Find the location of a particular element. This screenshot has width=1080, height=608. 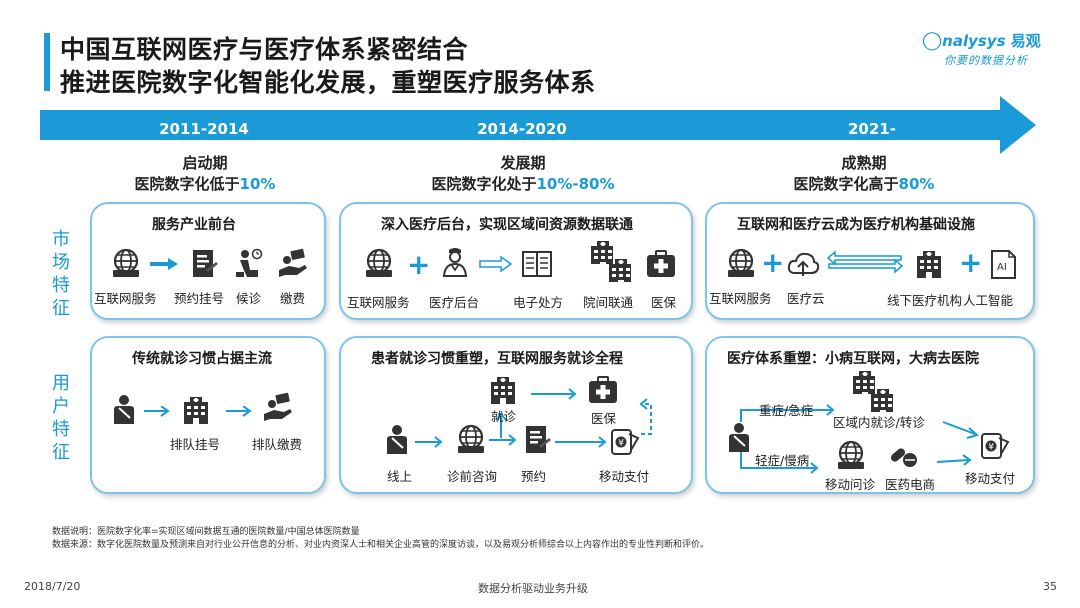

item-label: 电子处方 is located at coordinates (538, 302).